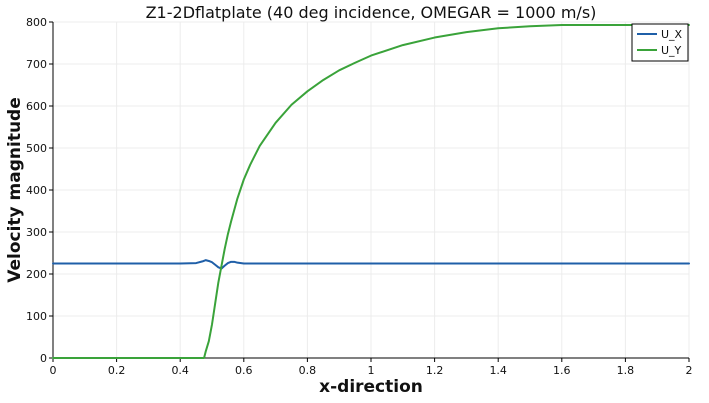 The image size is (709, 403). Describe the element at coordinates (371, 264) in the screenshot. I see `series-line-u-x` at that location.